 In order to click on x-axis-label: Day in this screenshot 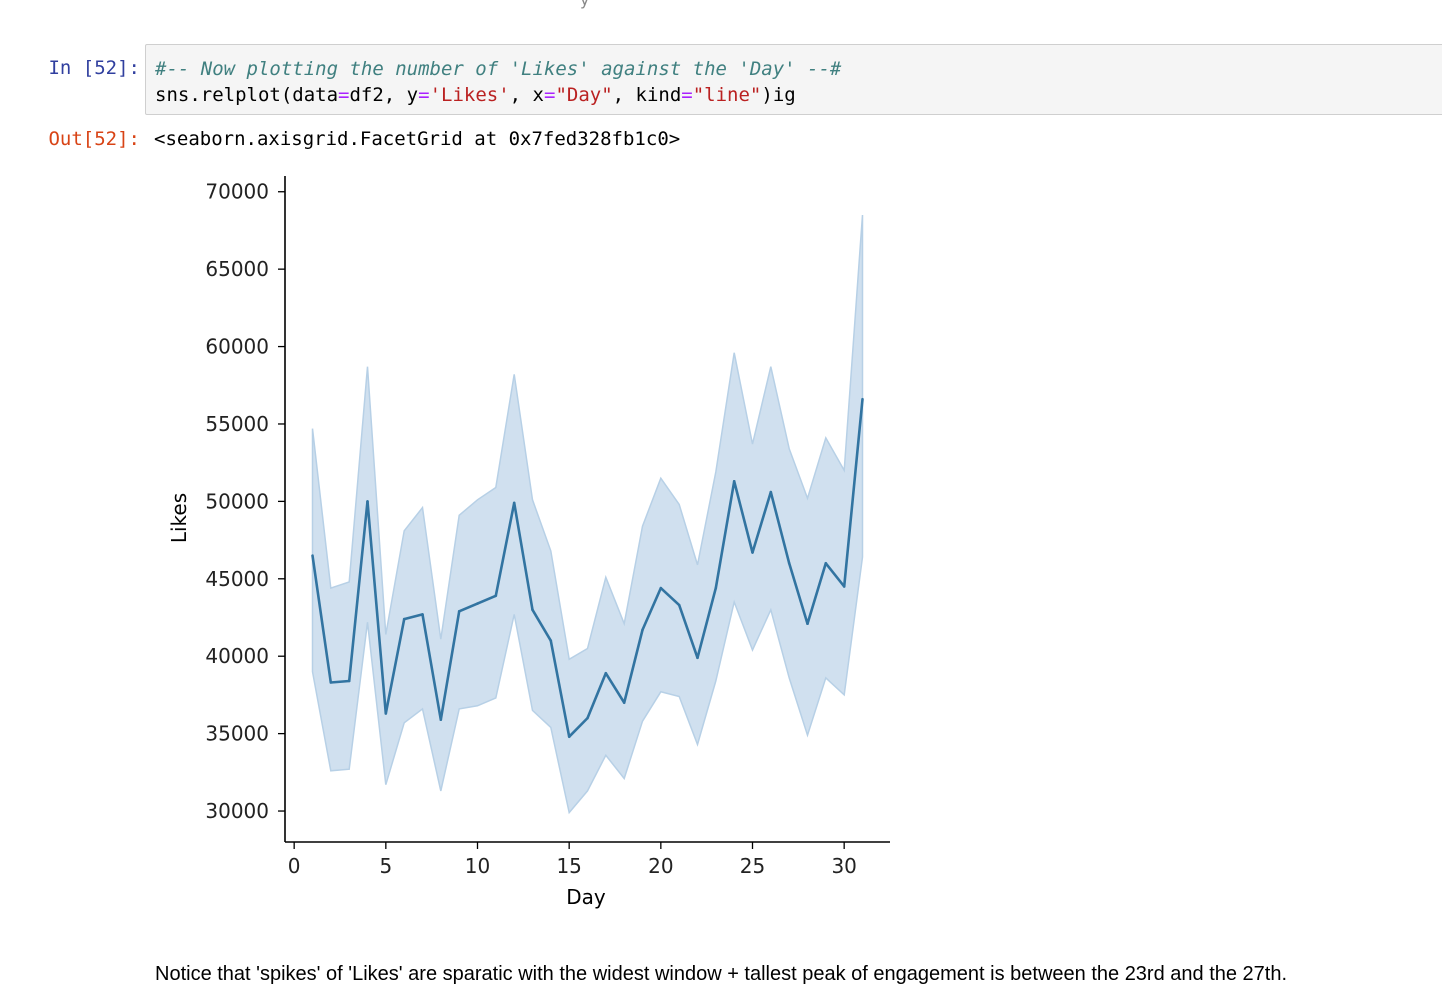, I will do `click(586, 897)`.